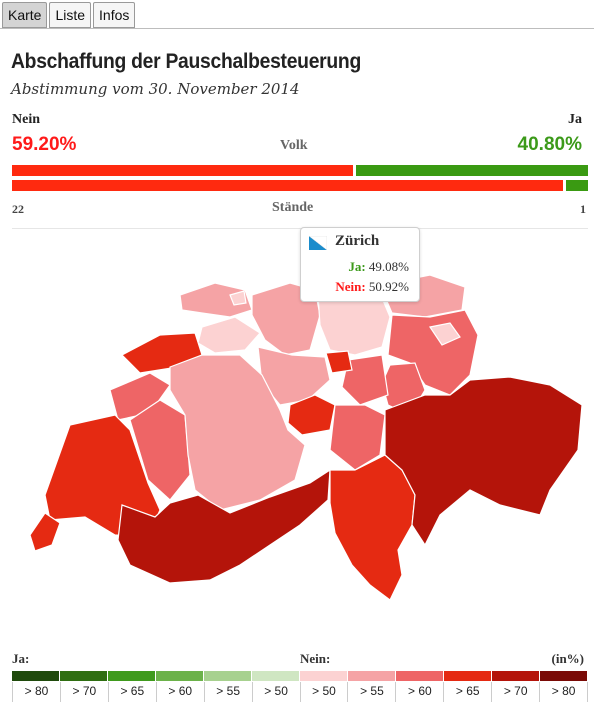 The width and height of the screenshot is (594, 712). I want to click on canton-bern, so click(237, 432).